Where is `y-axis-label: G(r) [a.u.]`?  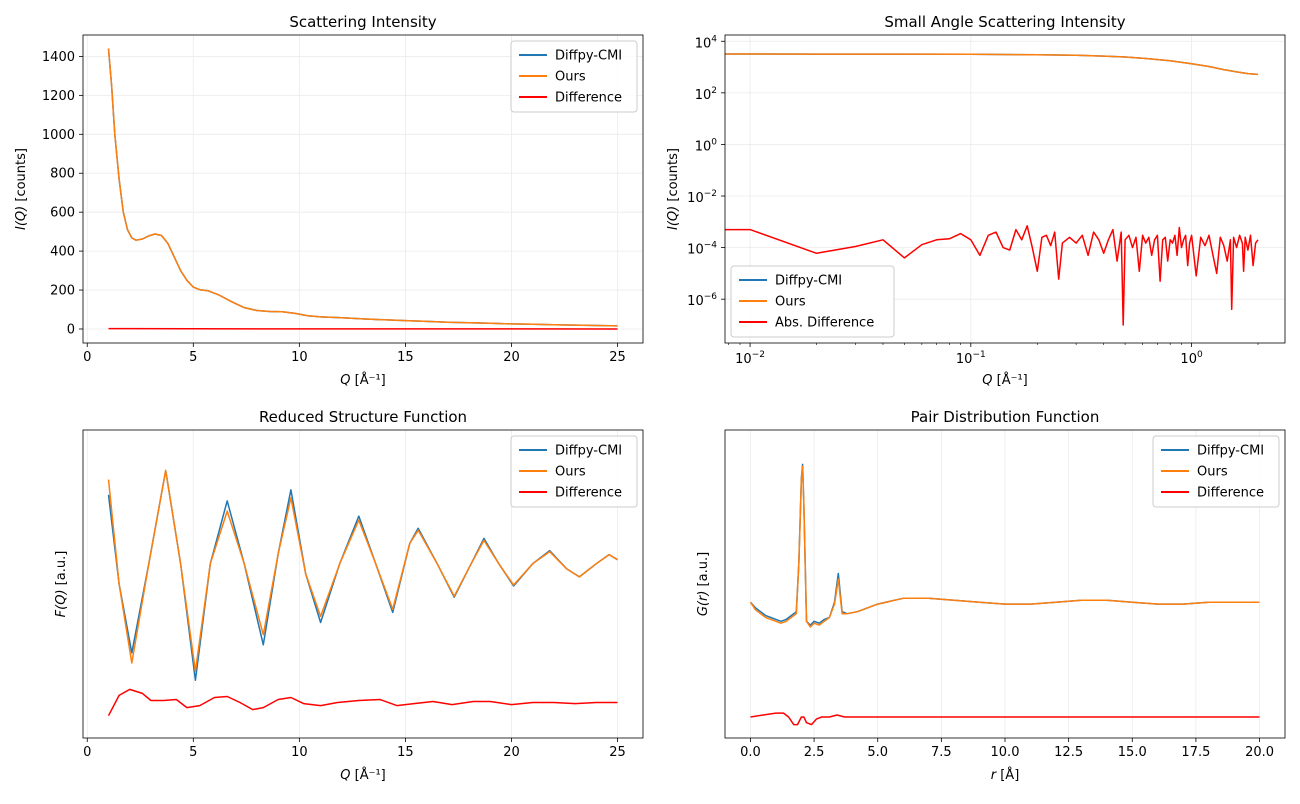 y-axis-label: G(r) [a.u.] is located at coordinates (703, 584).